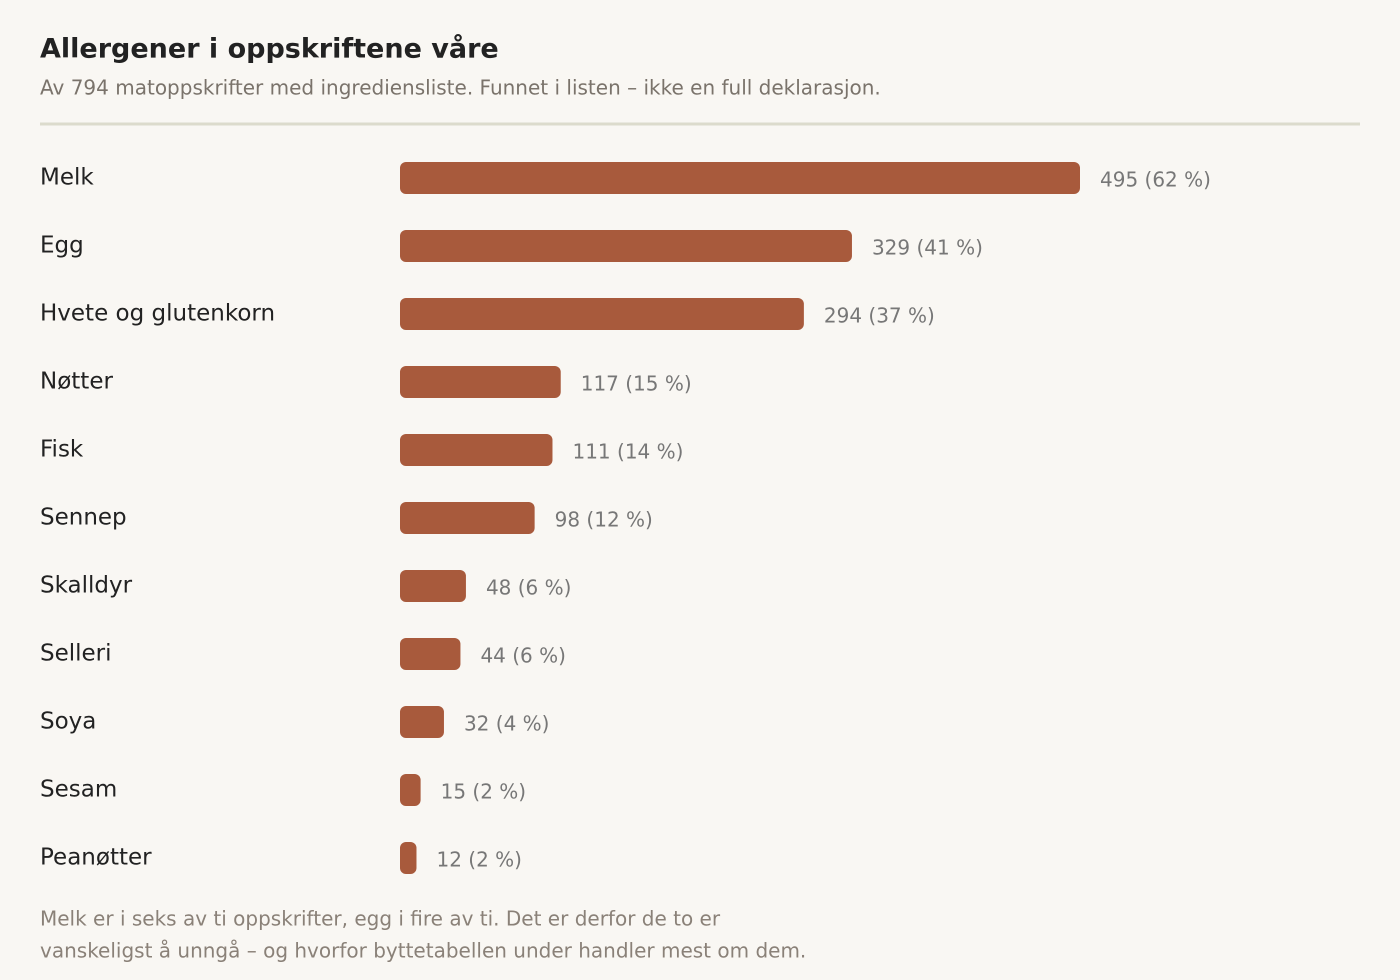 The height and width of the screenshot is (980, 1400). What do you see at coordinates (62, 246) in the screenshot?
I see `category-label: Egg` at bounding box center [62, 246].